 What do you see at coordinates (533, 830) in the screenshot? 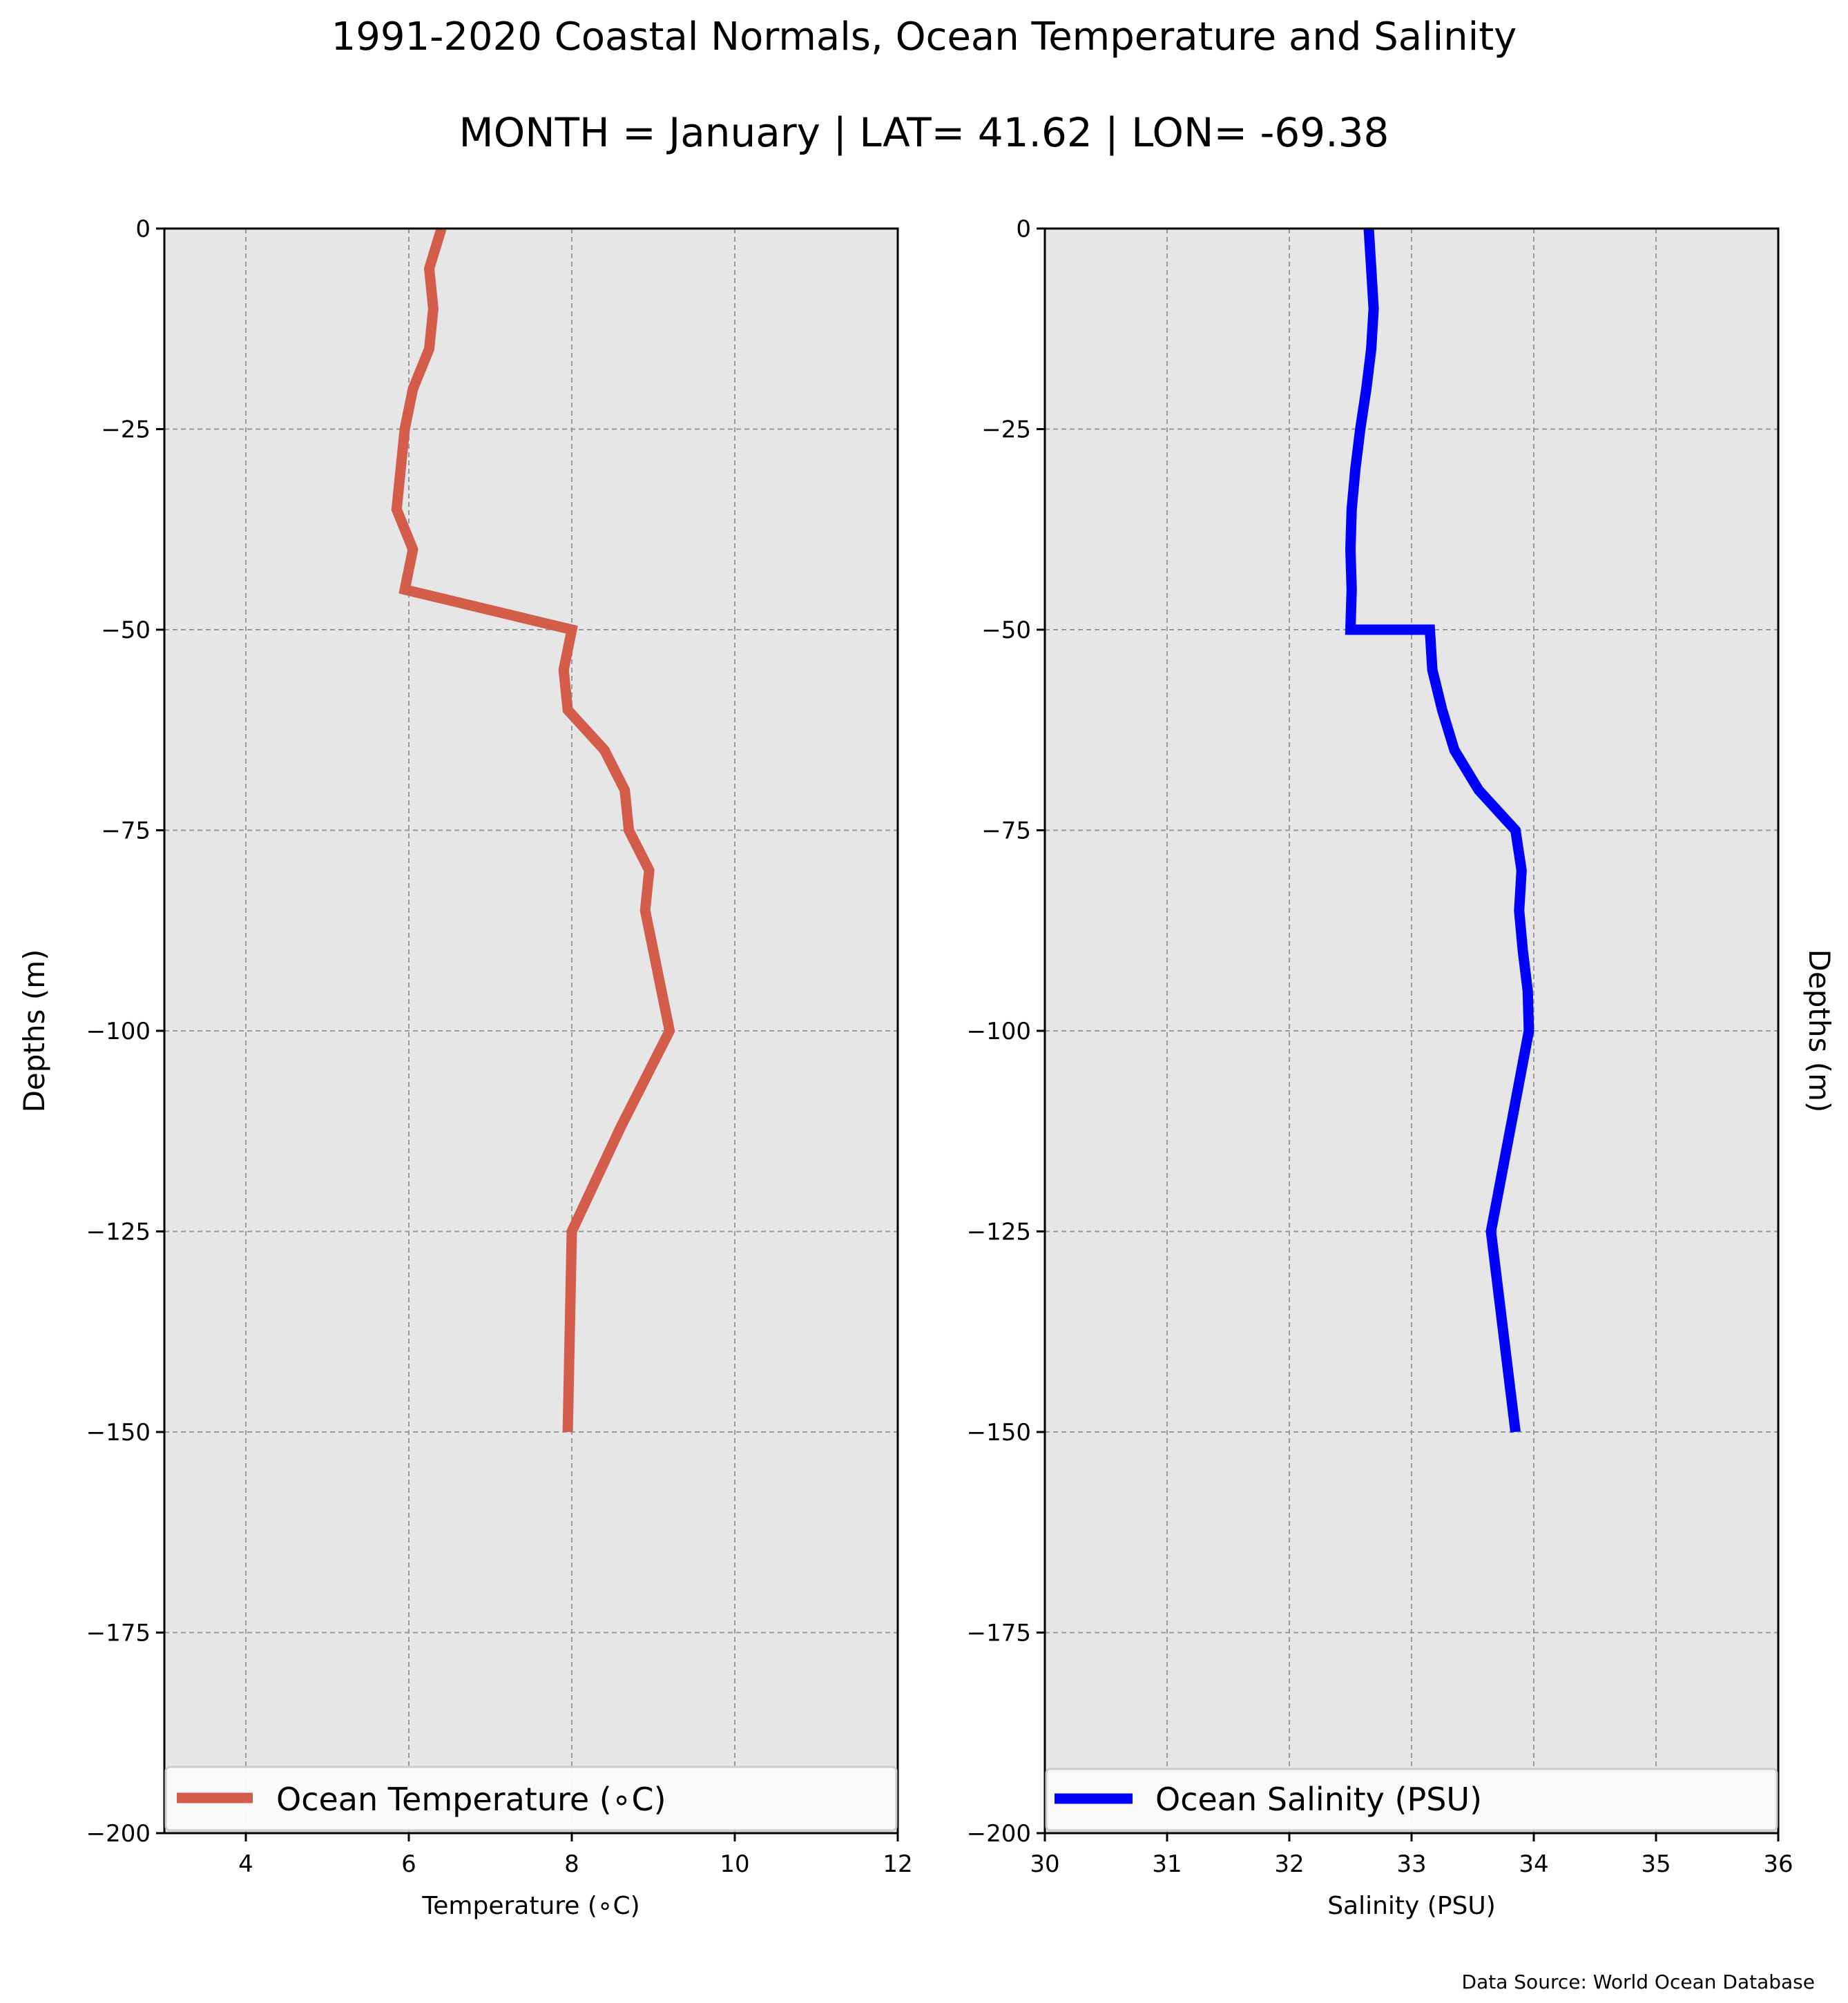
I see `temperature-profile-line` at bounding box center [533, 830].